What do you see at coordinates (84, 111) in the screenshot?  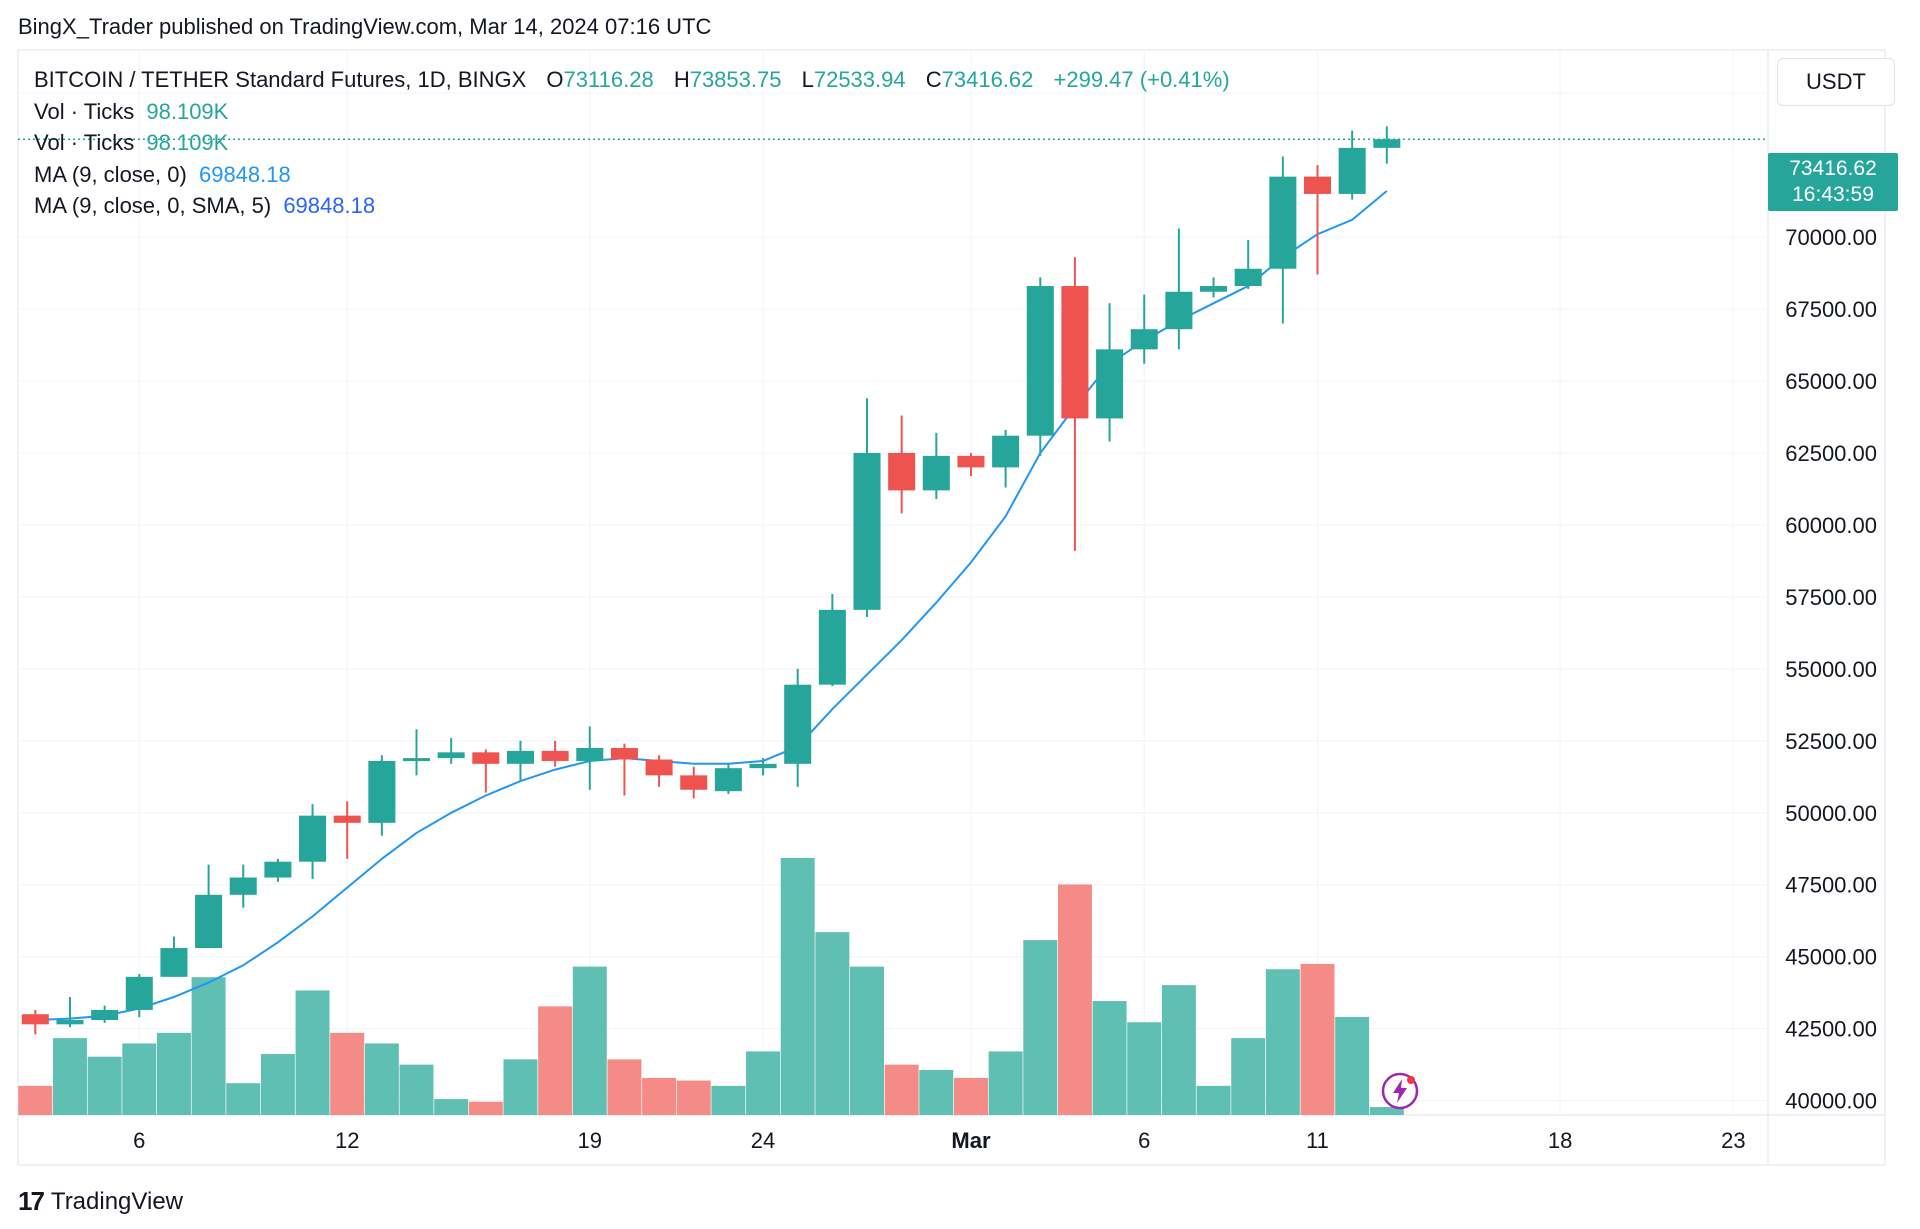 I see `vol1-label: Vol · Ticks` at bounding box center [84, 111].